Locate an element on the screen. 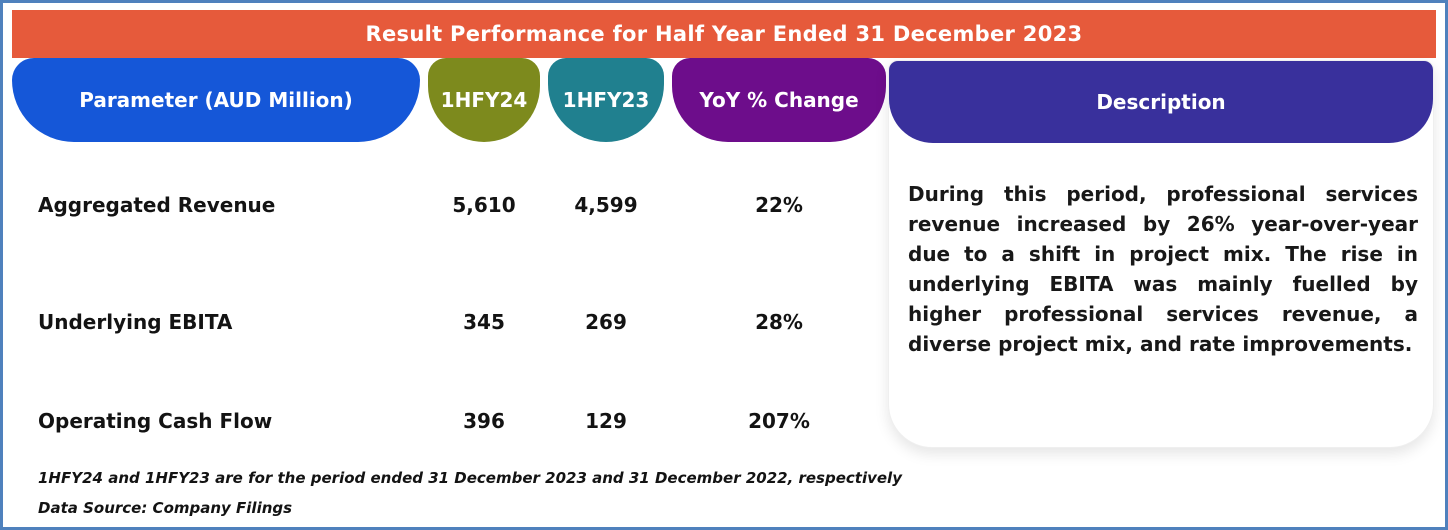  row-1hfy23-value: 4,599 is located at coordinates (606, 205).